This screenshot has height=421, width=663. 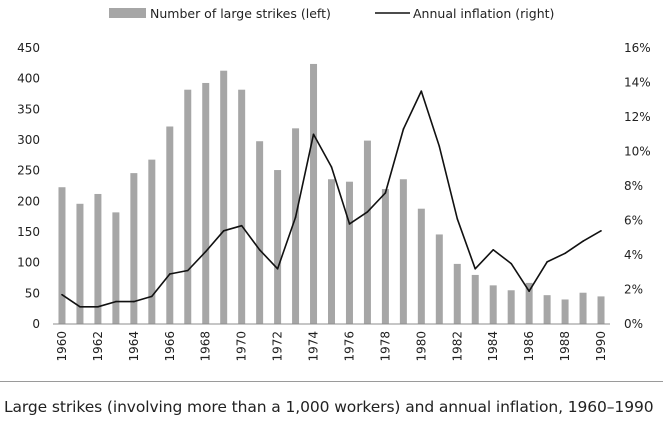 What do you see at coordinates (633, 186) in the screenshot?
I see `right-axis-tick-label: 8%` at bounding box center [633, 186].